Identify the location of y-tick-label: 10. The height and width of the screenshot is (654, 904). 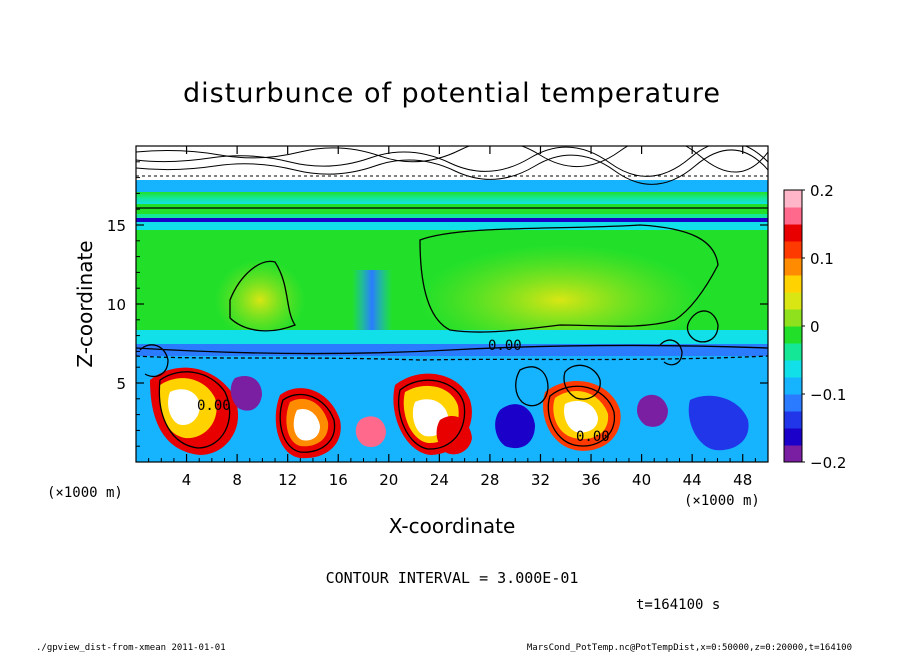
(116, 305).